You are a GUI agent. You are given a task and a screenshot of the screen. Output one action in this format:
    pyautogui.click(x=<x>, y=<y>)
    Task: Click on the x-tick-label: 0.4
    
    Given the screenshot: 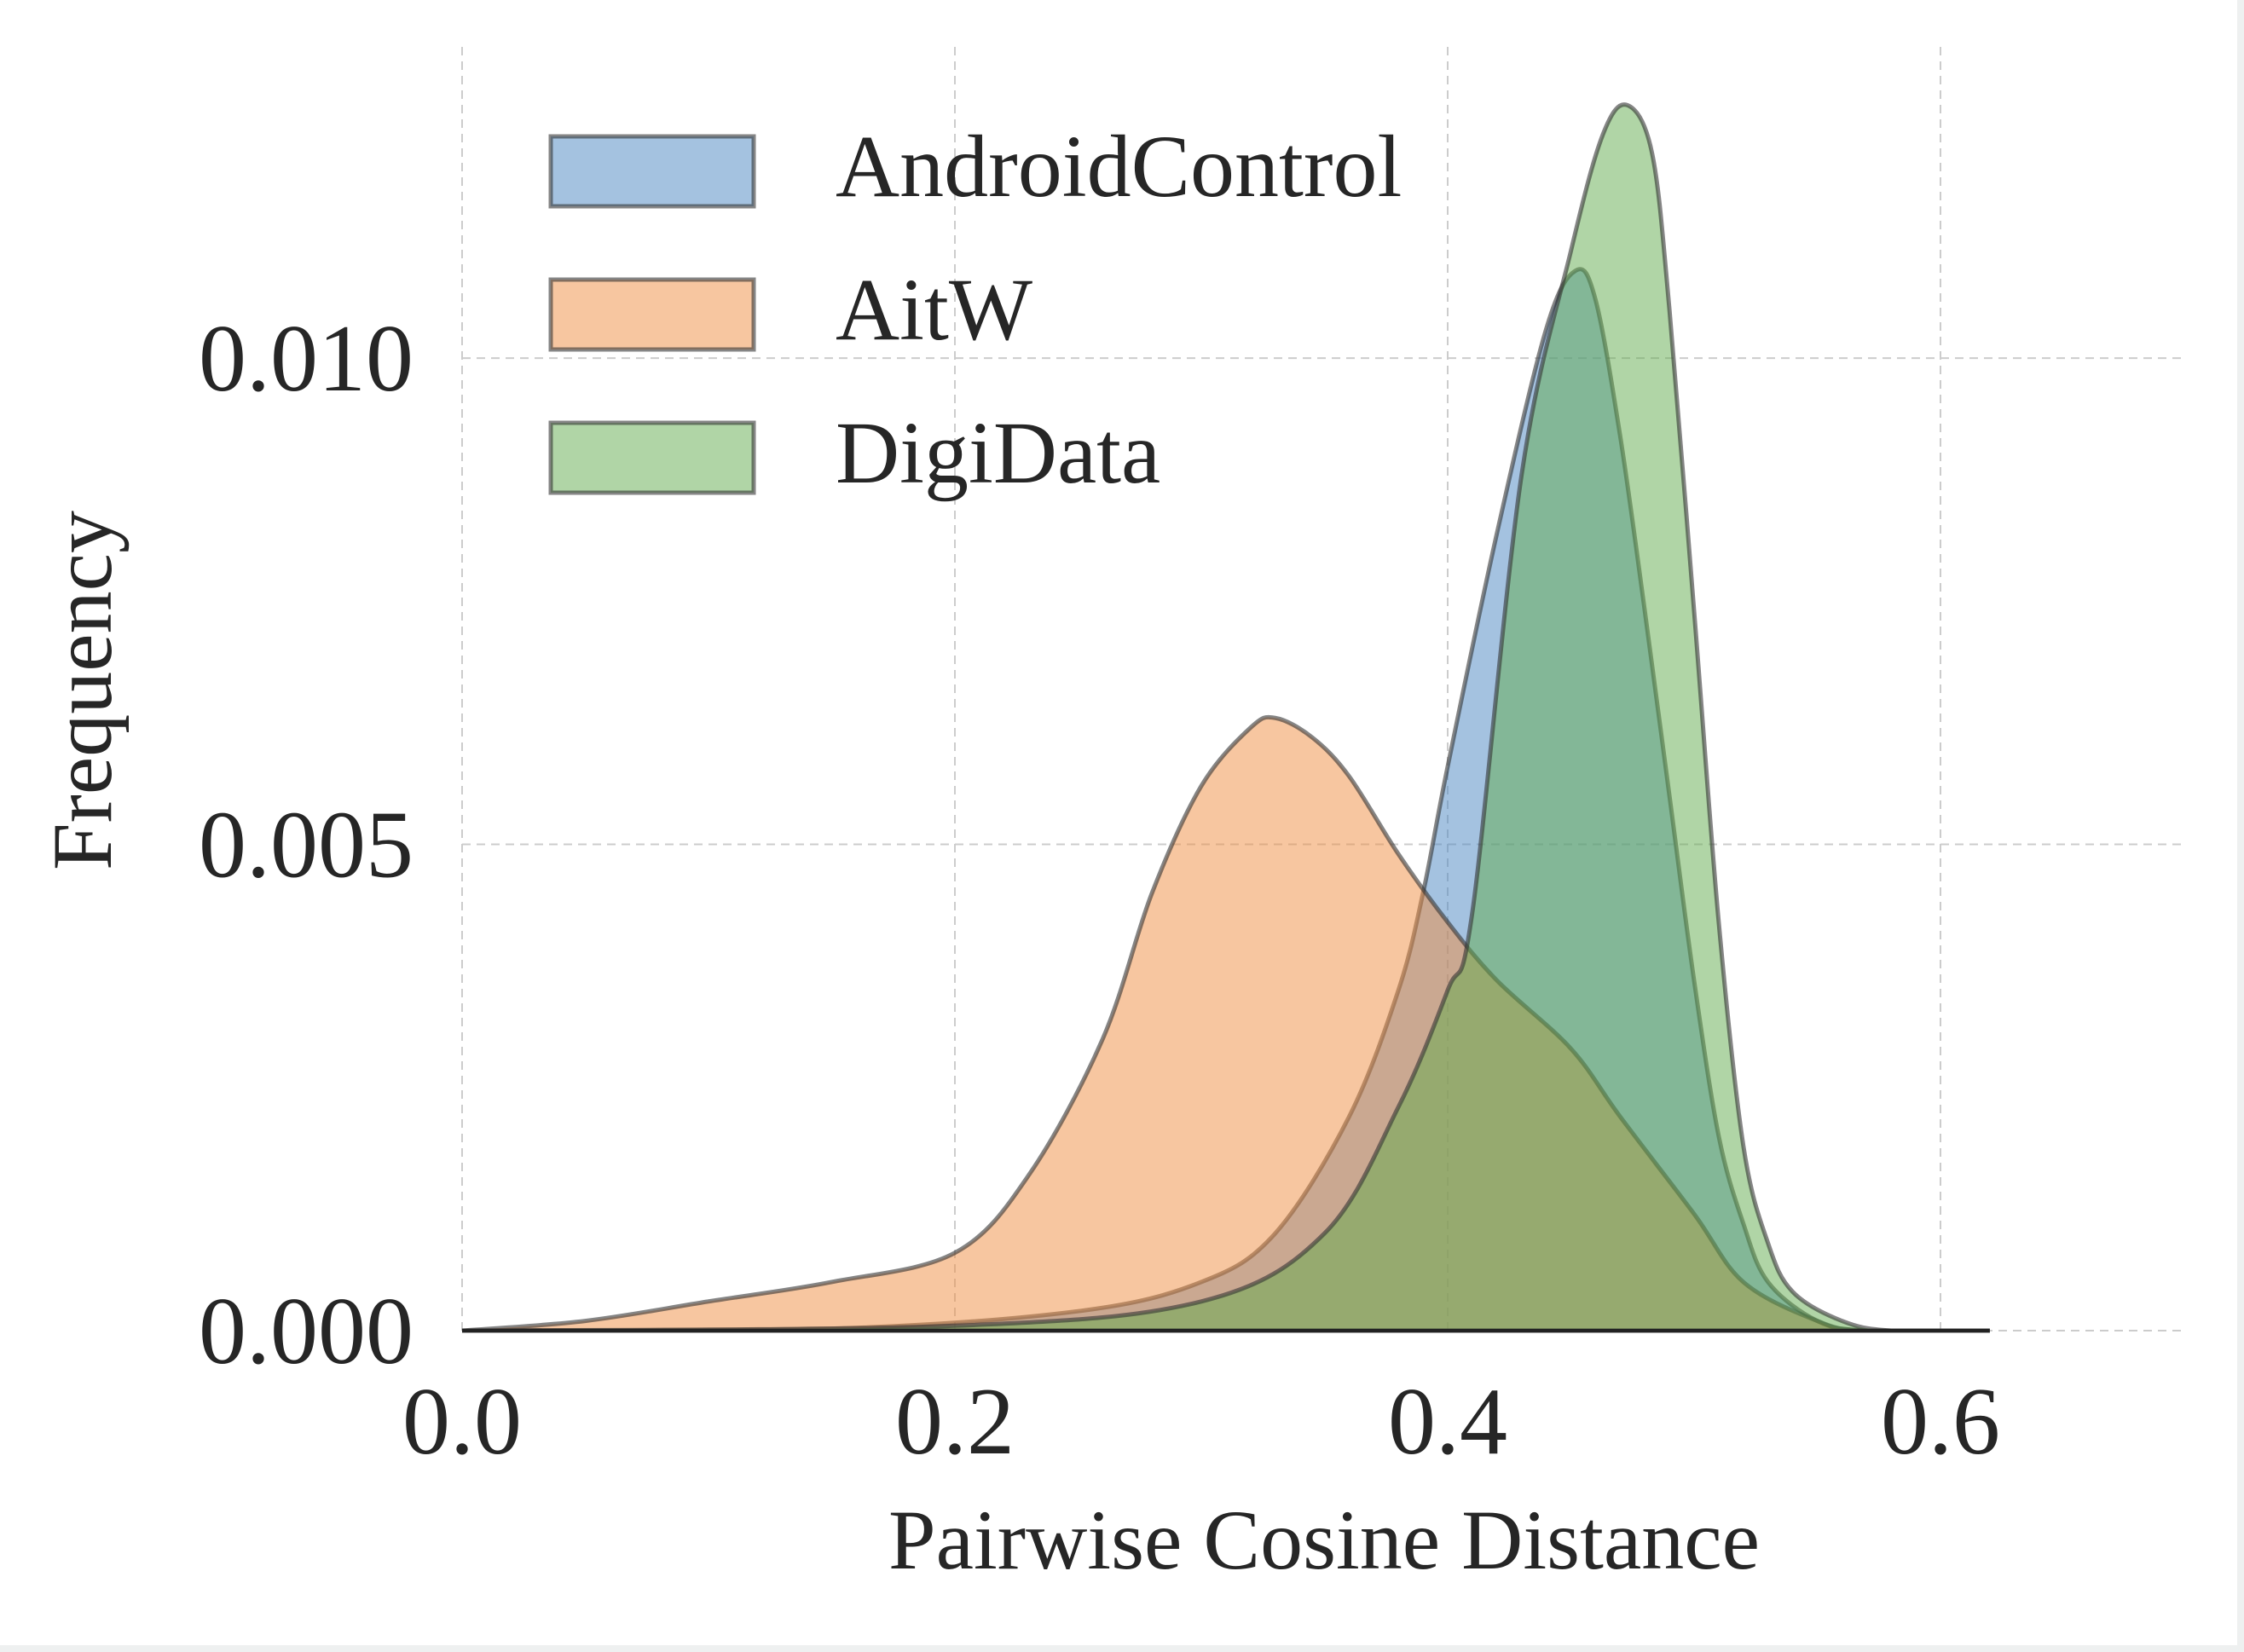 What is the action you would take?
    pyautogui.click(x=1447, y=1422)
    